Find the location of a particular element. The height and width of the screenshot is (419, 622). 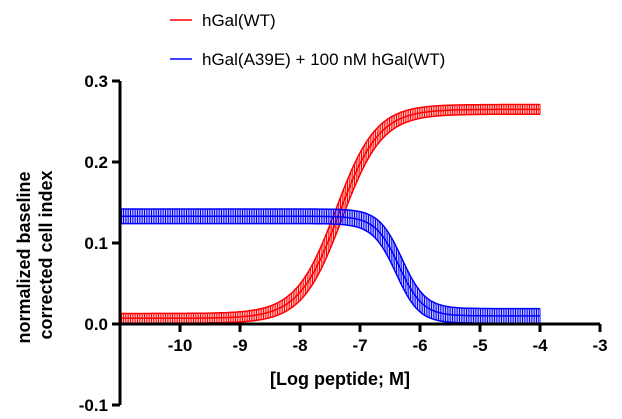

y-tick-label: -0.1 is located at coordinates (93, 405).